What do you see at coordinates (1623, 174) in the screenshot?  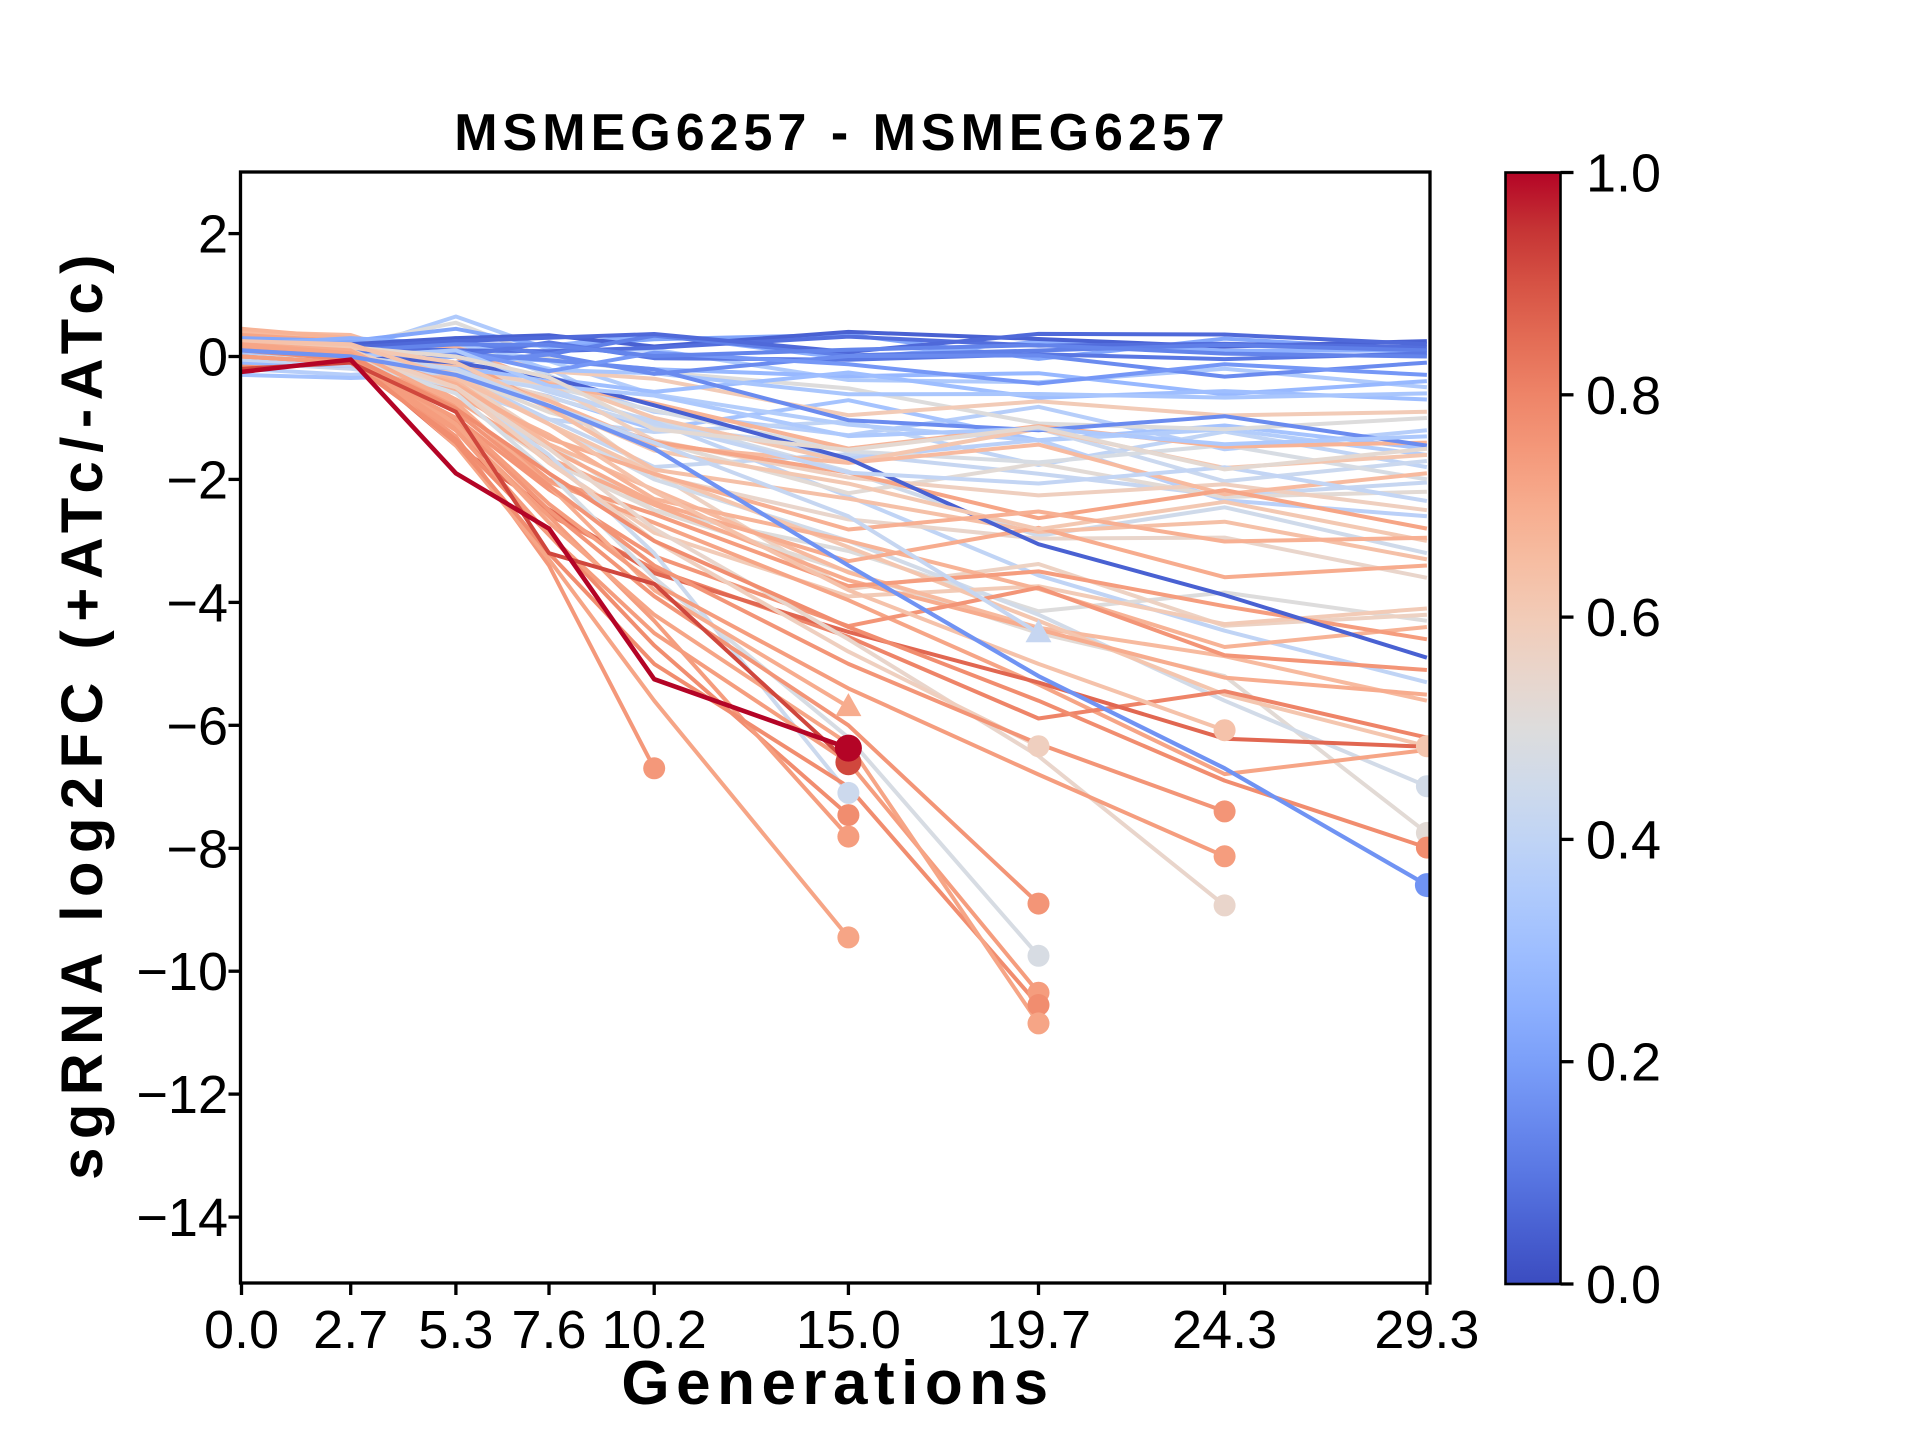 I see `svg-text: 1.0` at bounding box center [1623, 174].